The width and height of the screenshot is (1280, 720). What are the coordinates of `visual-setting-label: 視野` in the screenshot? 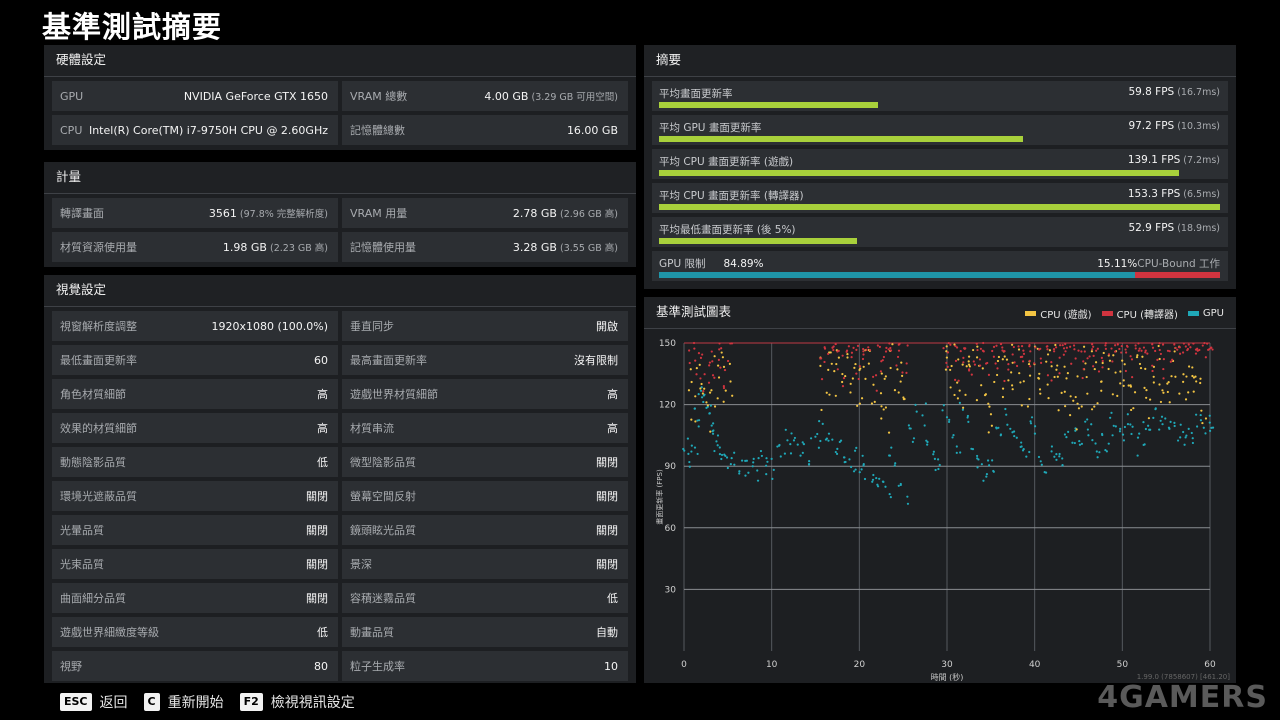 It's located at (71, 666).